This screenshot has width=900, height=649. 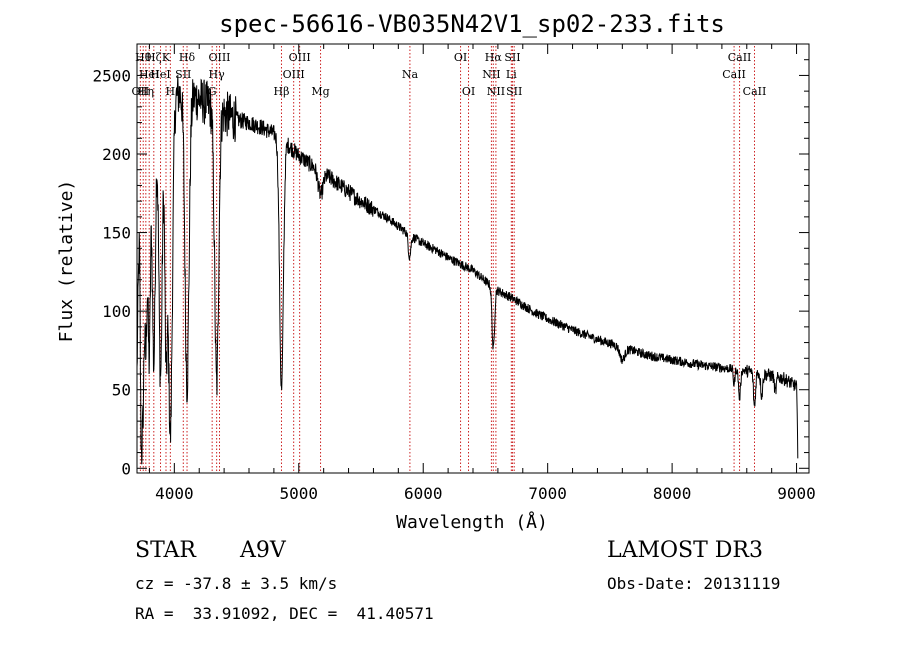 I want to click on line-label: G, so click(x=212, y=91).